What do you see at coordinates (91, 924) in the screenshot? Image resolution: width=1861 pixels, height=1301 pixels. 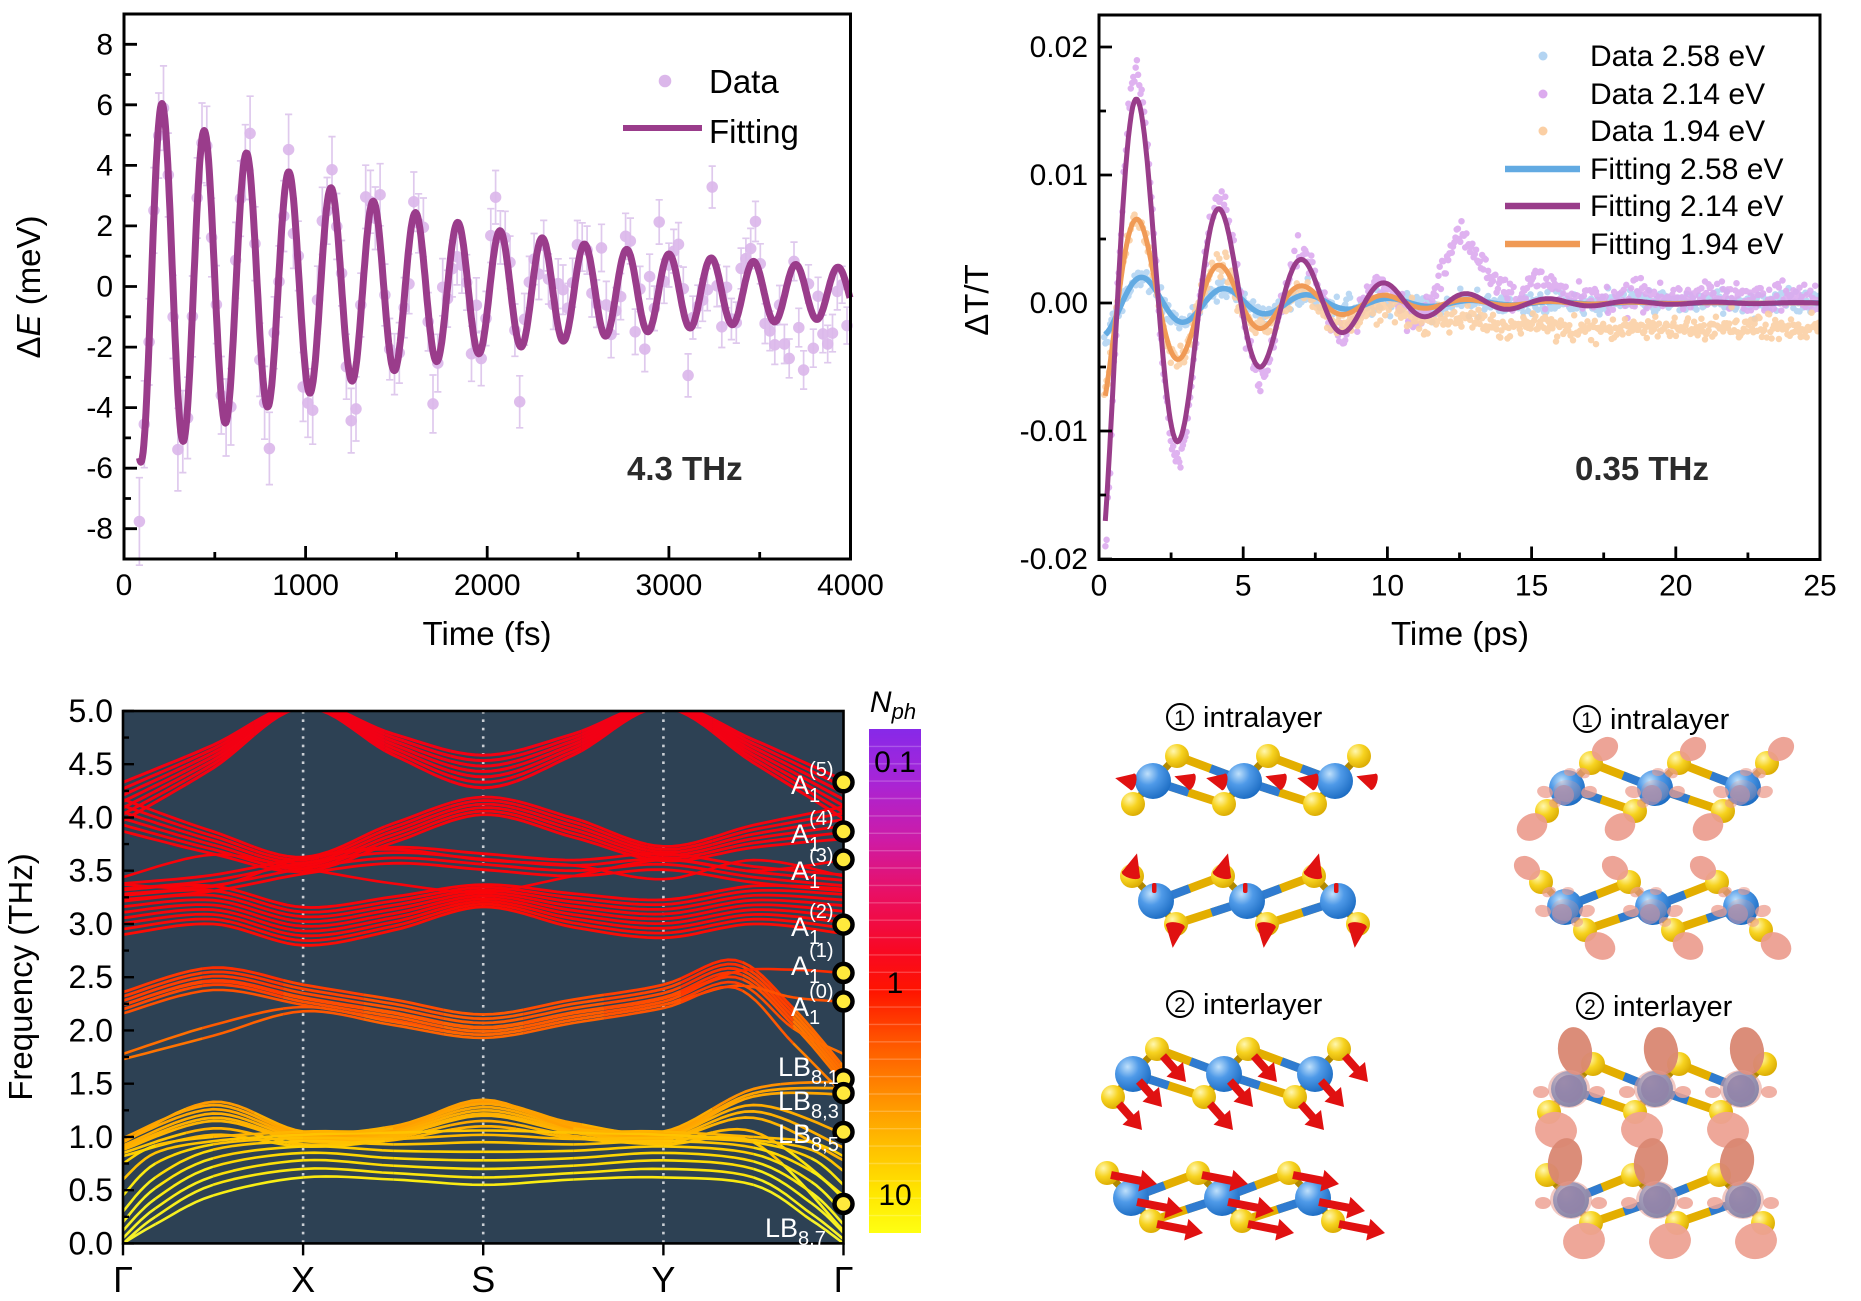 I see `svg-text: 3.0` at bounding box center [91, 924].